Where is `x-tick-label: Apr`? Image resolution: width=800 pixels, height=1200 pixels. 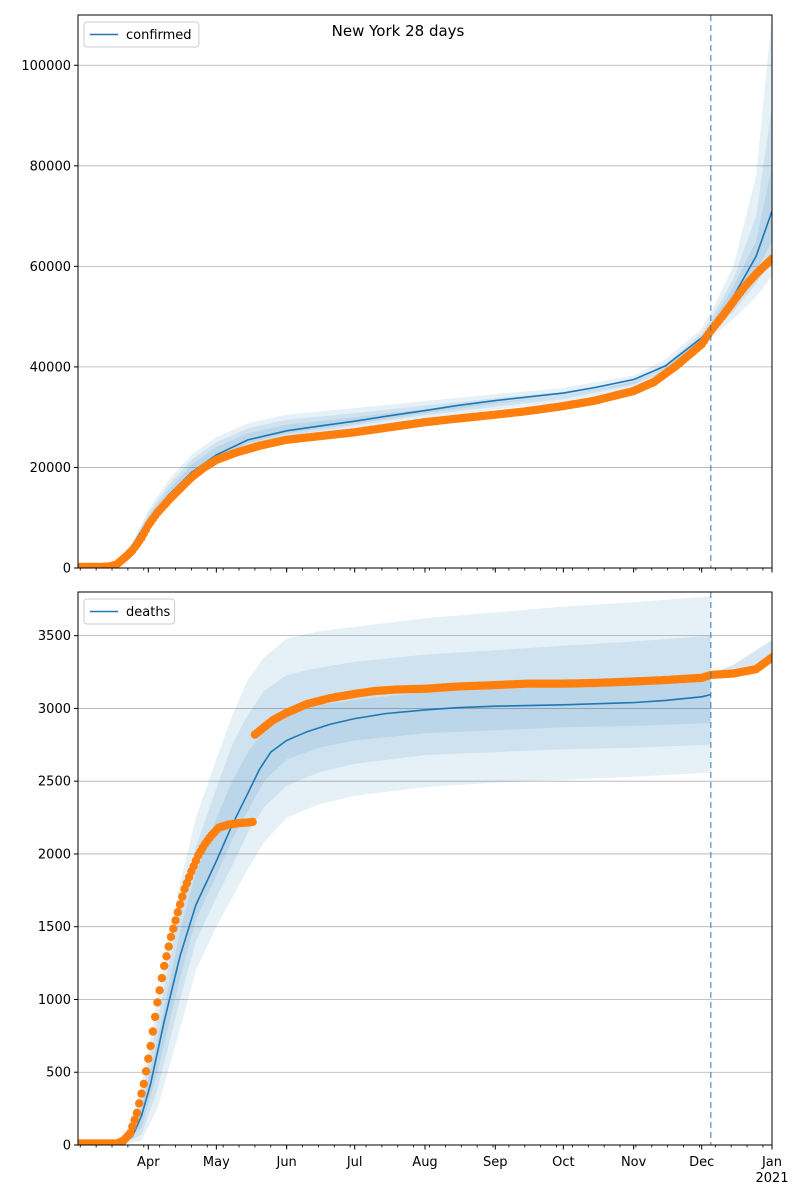 x-tick-label: Apr is located at coordinates (148, 1162).